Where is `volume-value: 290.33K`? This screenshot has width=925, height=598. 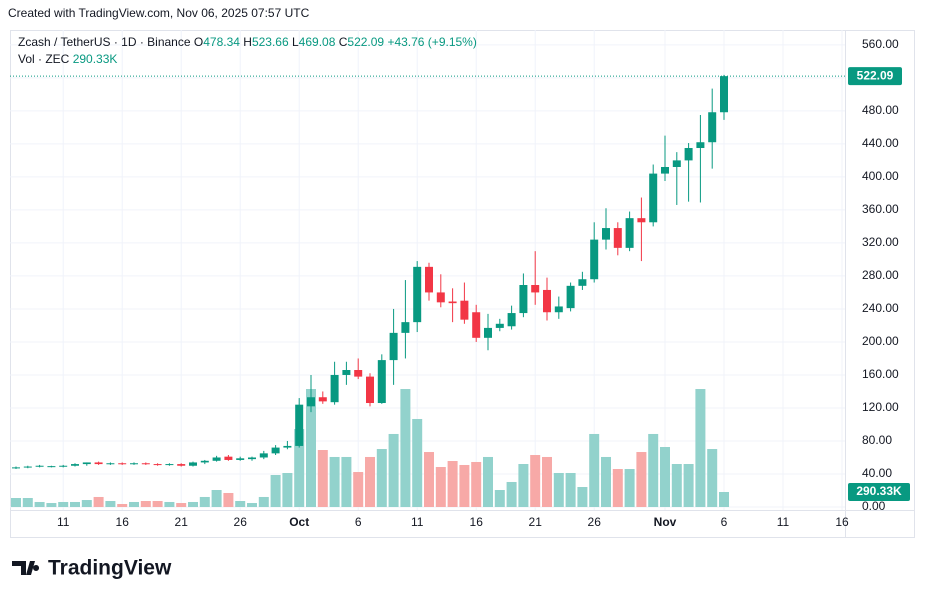 volume-value: 290.33K is located at coordinates (95, 59).